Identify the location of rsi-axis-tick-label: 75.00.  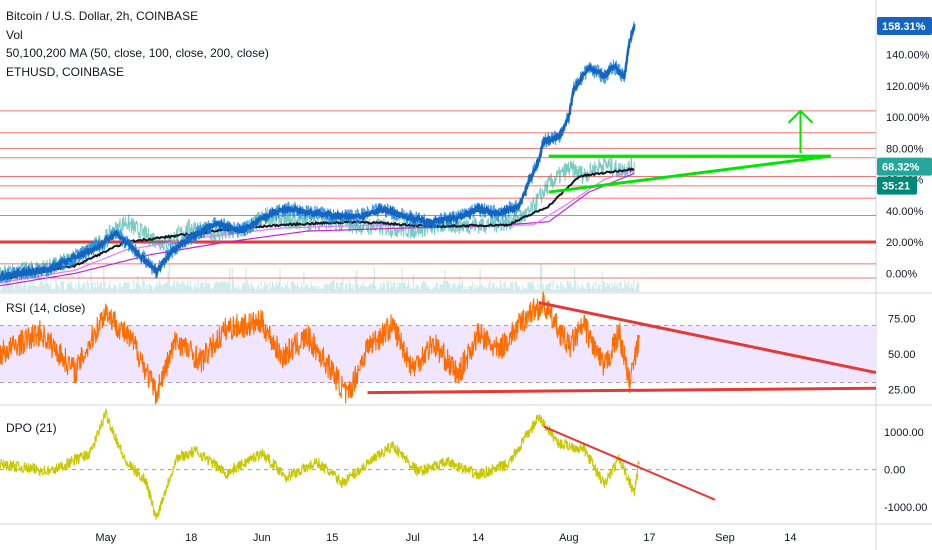
(902, 319).